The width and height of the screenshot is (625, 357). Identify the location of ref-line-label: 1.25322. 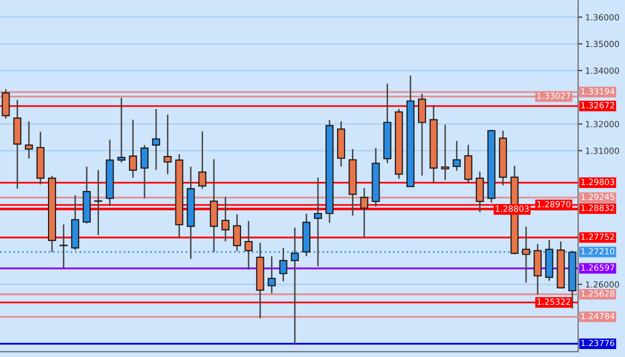
(553, 301).